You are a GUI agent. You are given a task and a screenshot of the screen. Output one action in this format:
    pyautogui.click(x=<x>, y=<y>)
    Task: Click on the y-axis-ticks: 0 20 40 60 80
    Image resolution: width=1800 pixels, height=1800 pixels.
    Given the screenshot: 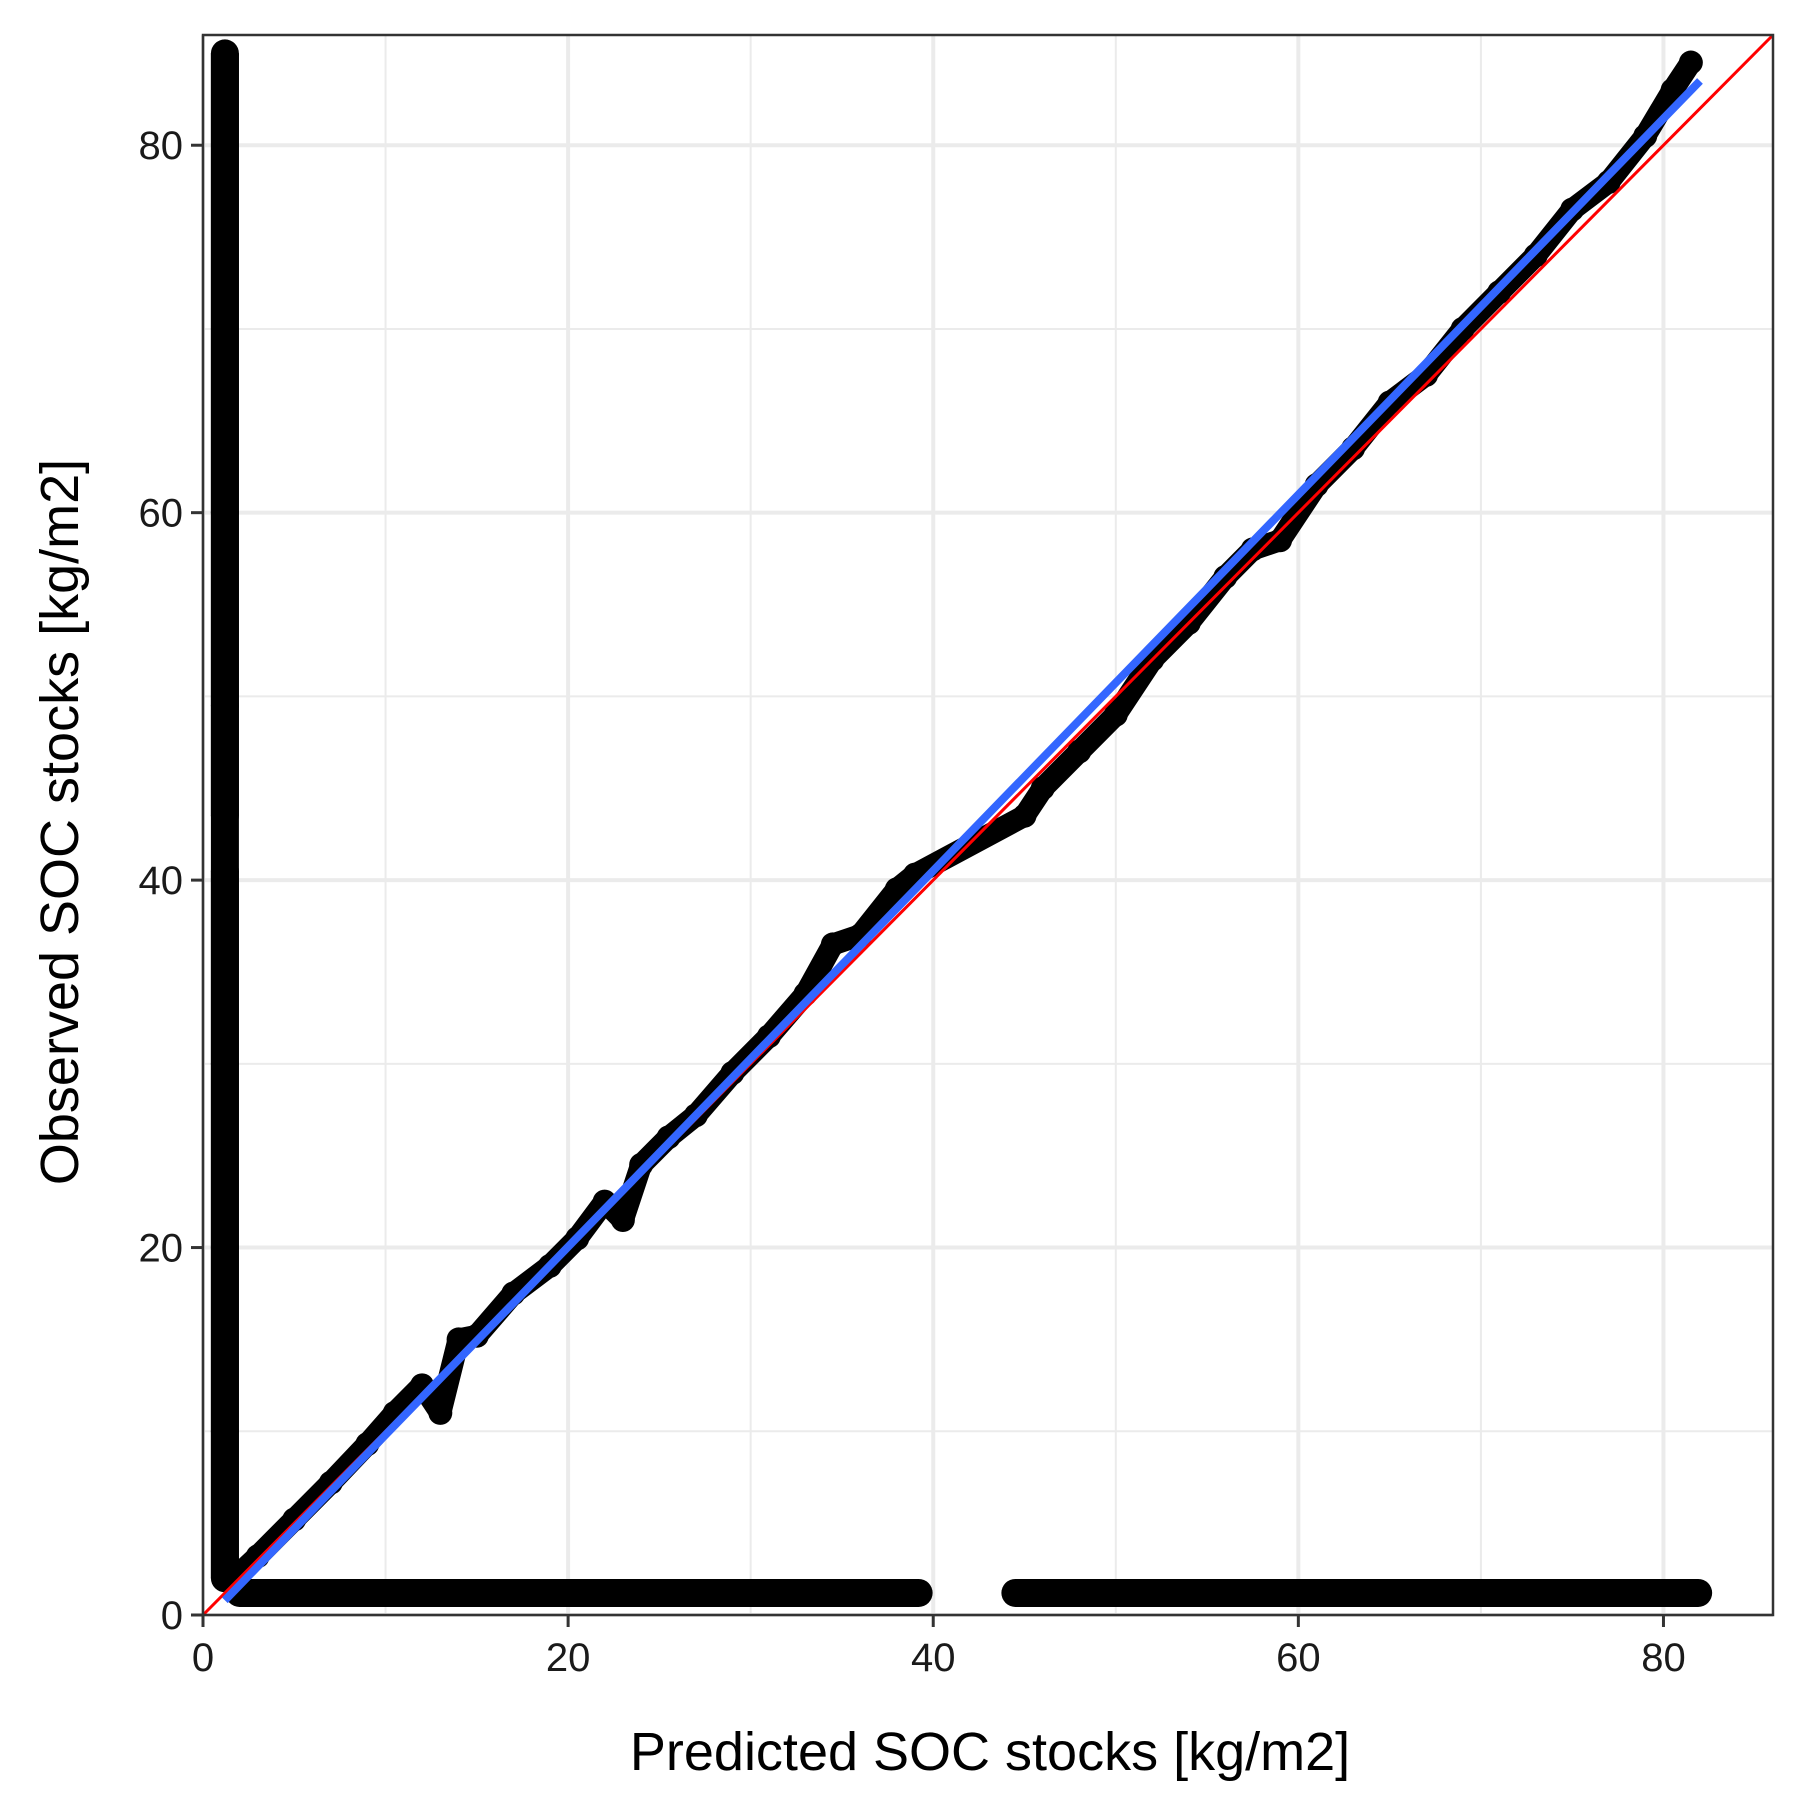 What is the action you would take?
    pyautogui.click(x=171, y=881)
    